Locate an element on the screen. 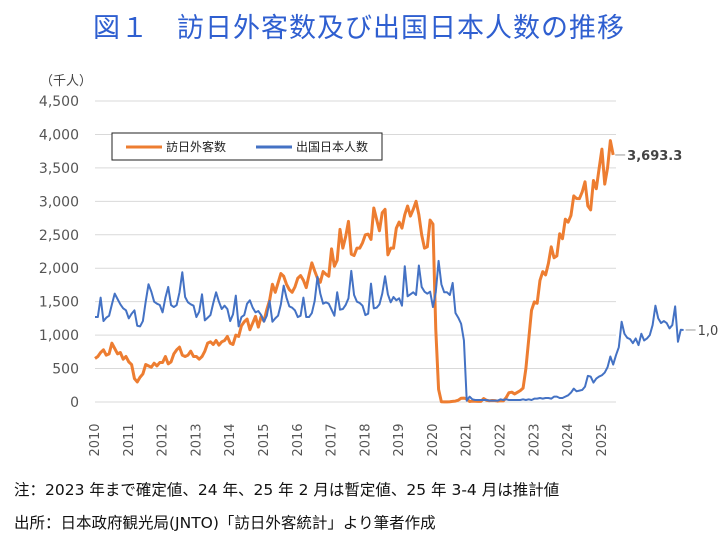 The height and width of the screenshot is (544, 718). x-tick-label: 2011 is located at coordinates (129, 439).